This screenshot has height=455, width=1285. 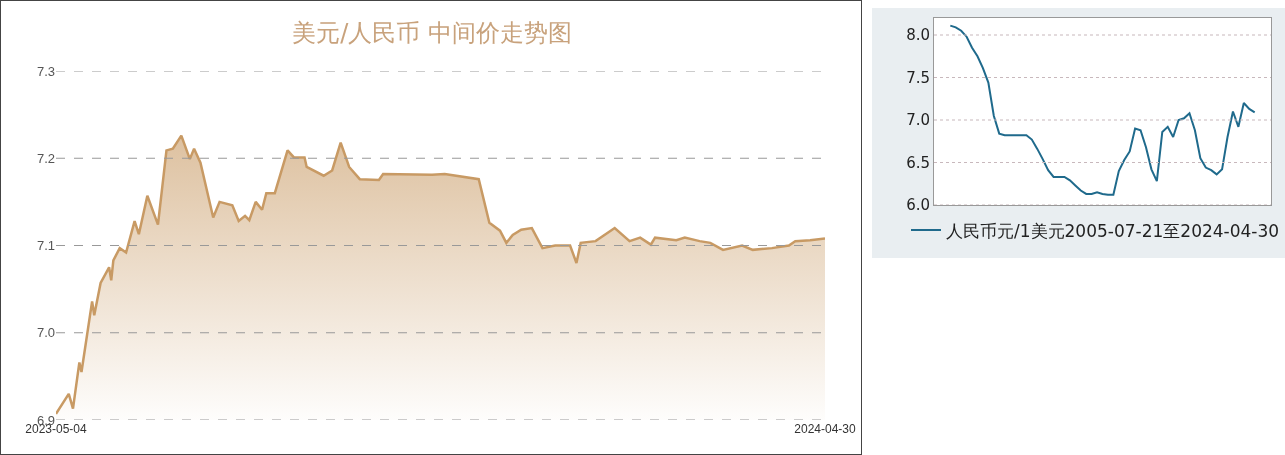 I want to click on y-tick-label: 6.0, so click(x=918, y=205).